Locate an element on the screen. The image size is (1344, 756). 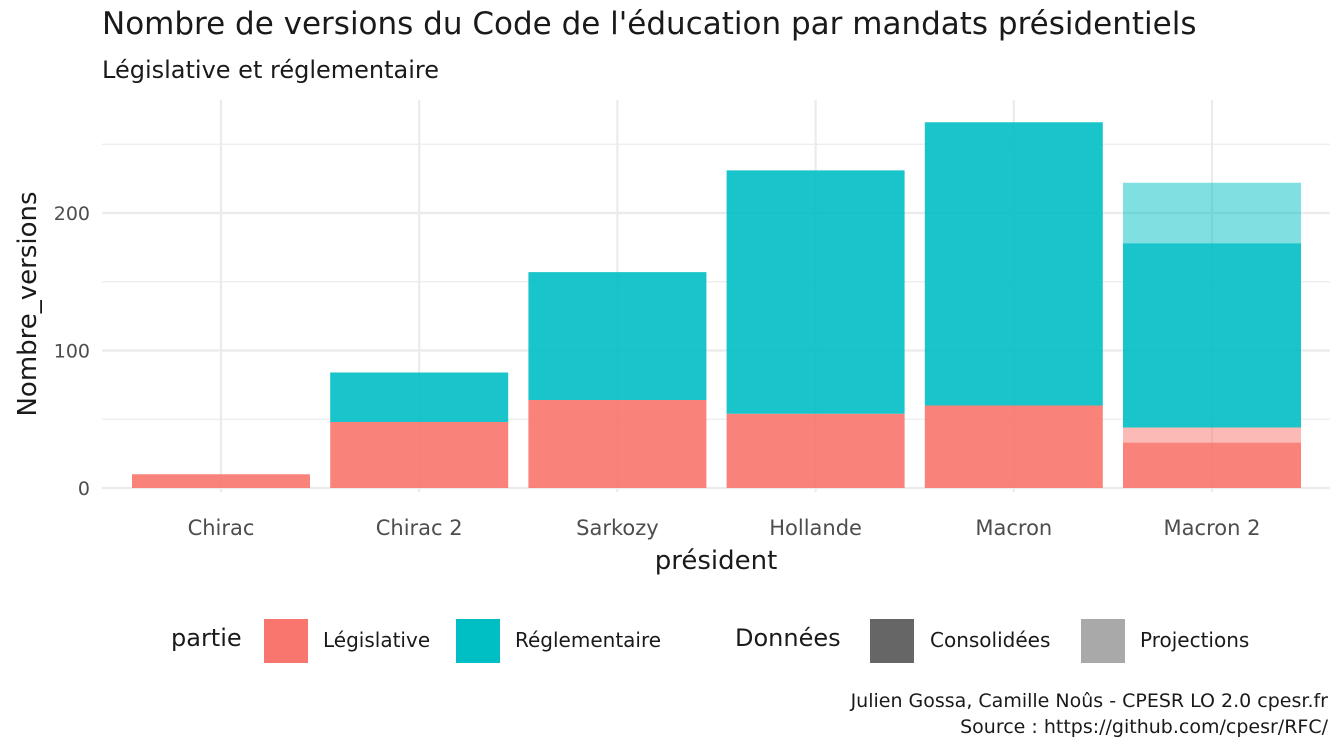
caption-source: Source : https://github.com/cpesr/RFC/ is located at coordinates (1144, 727).